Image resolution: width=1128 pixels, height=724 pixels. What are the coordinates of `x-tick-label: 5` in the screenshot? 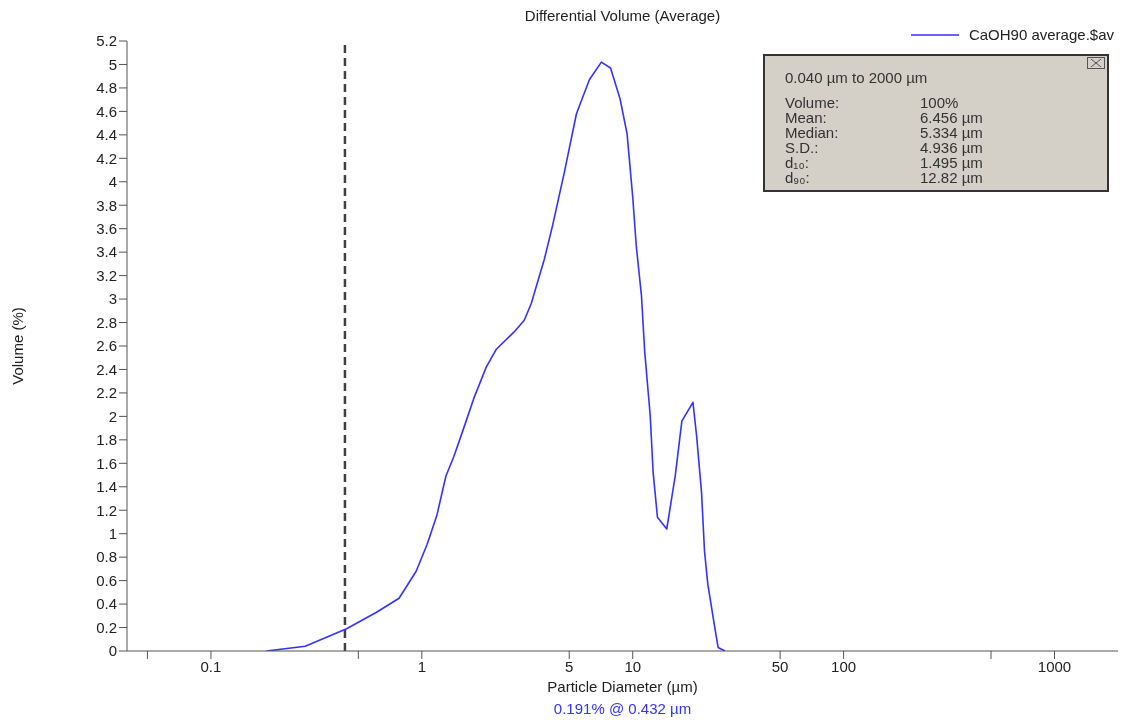 It's located at (569, 666).